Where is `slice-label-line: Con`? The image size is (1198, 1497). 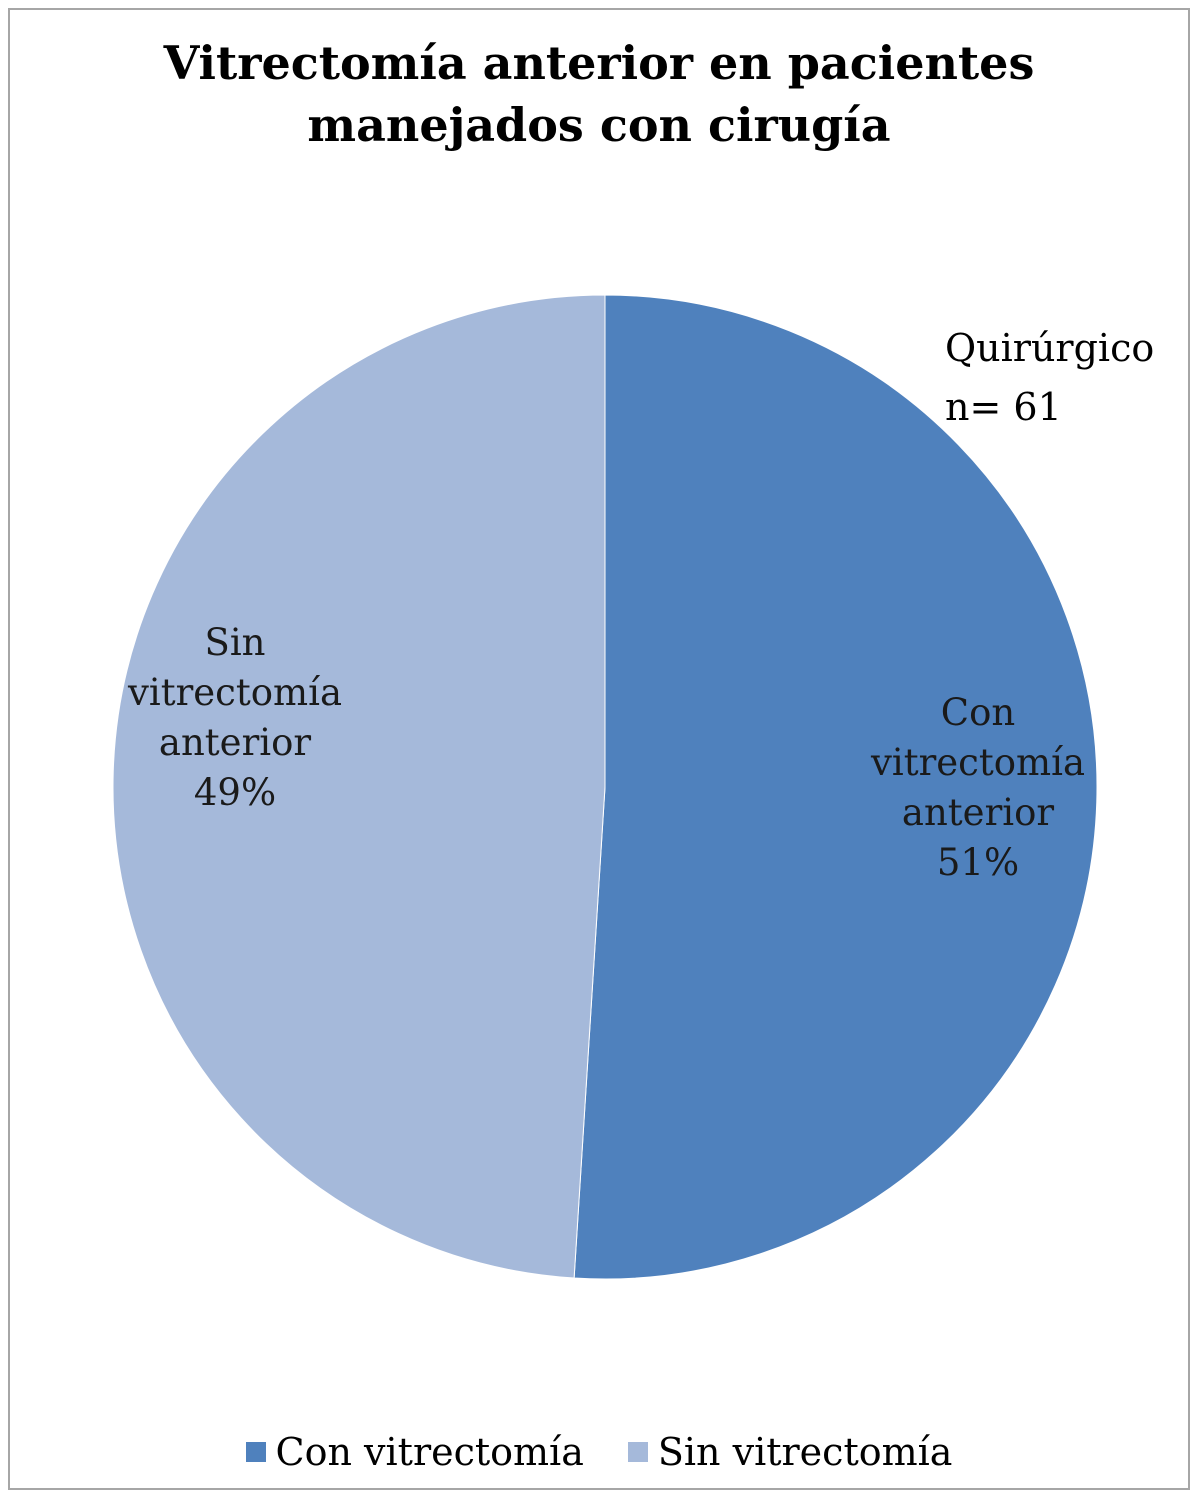
slice-label-line: Con is located at coordinates (978, 712).